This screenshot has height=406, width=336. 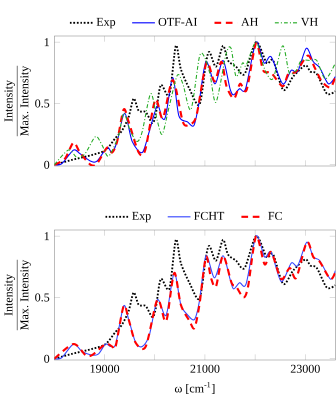 I want to click on x-tick-label: 23000, so click(x=305, y=368).